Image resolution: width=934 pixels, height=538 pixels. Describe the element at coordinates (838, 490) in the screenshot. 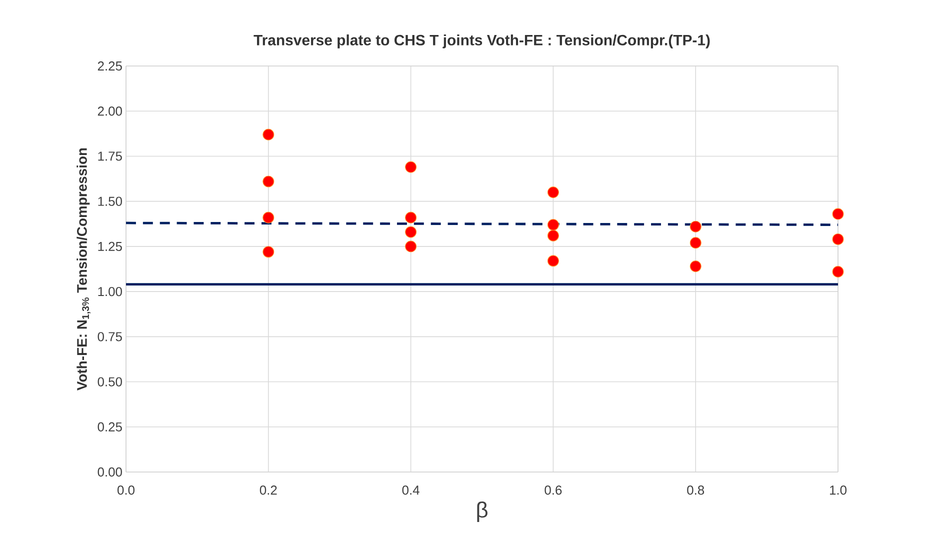

I see `x-tick-label: 1.0` at that location.